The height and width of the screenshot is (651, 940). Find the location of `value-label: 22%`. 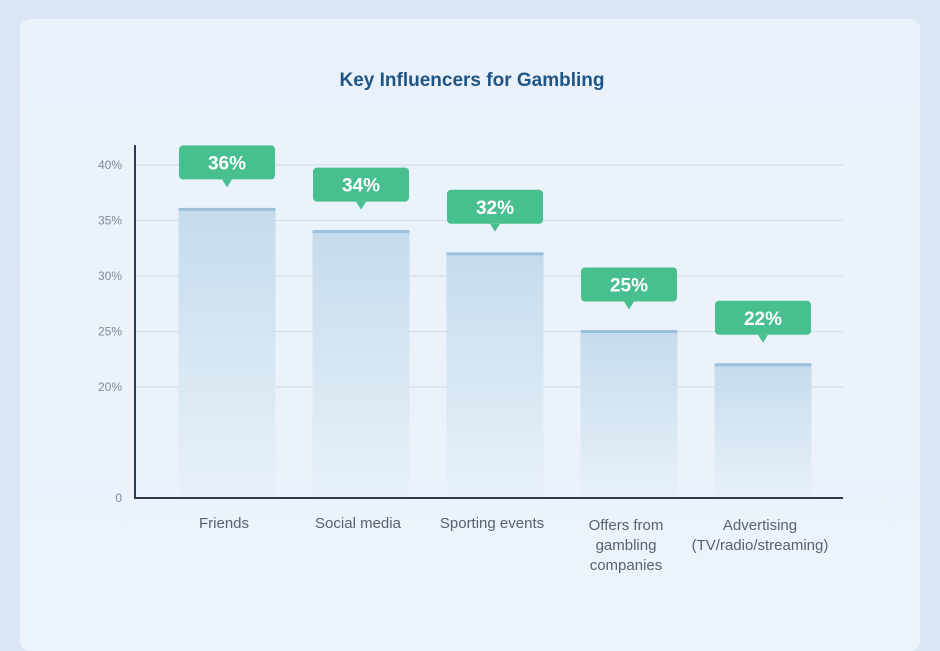

value-label: 22% is located at coordinates (763, 321).